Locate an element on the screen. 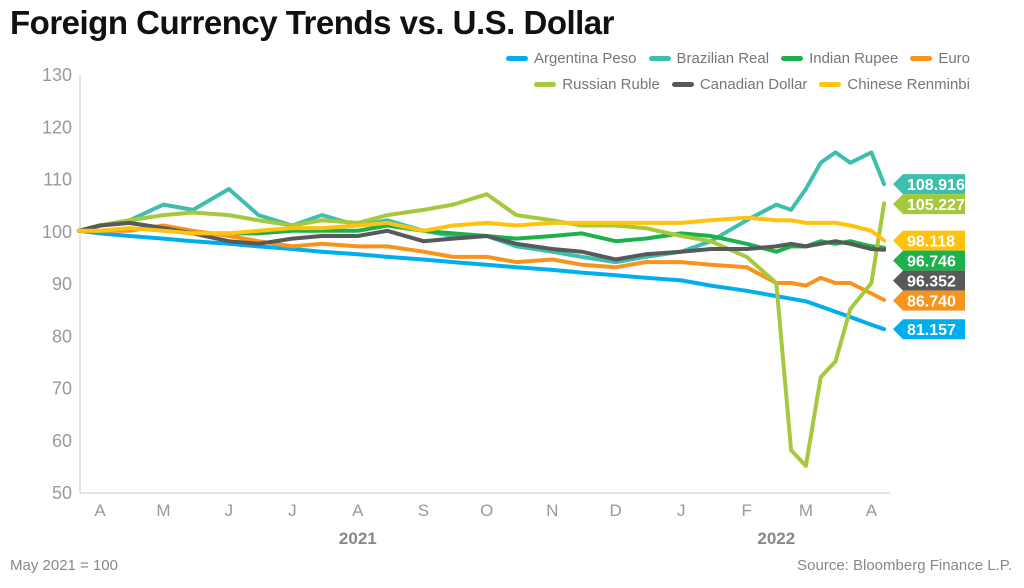 This screenshot has width=1024, height=588. legend-label: Indian Rupee is located at coordinates (854, 58).